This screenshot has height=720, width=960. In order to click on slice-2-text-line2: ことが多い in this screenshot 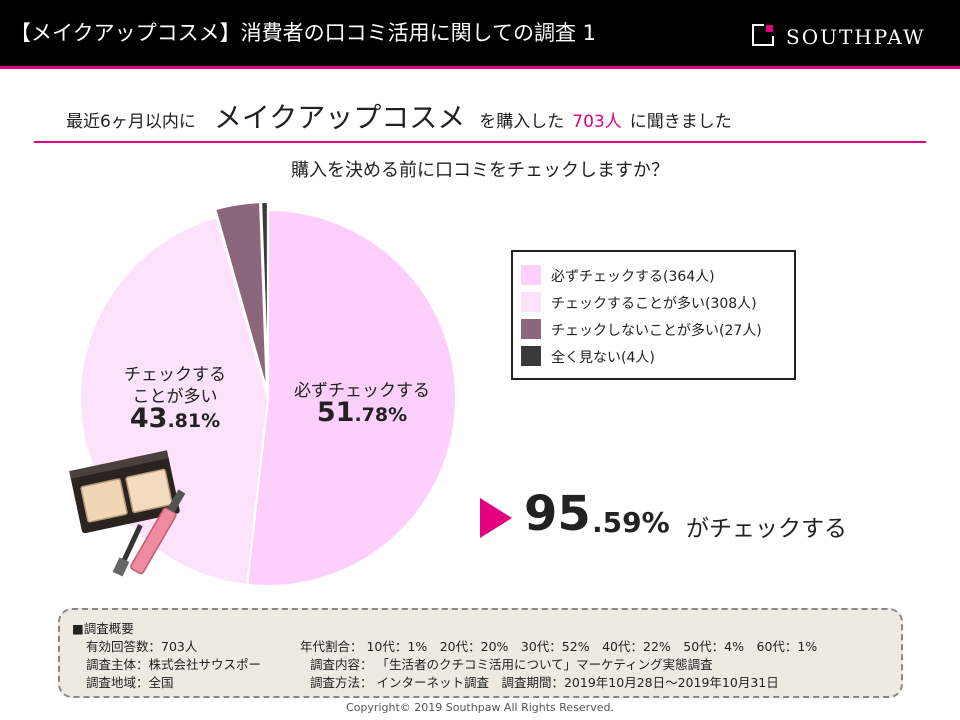, I will do `click(175, 397)`.